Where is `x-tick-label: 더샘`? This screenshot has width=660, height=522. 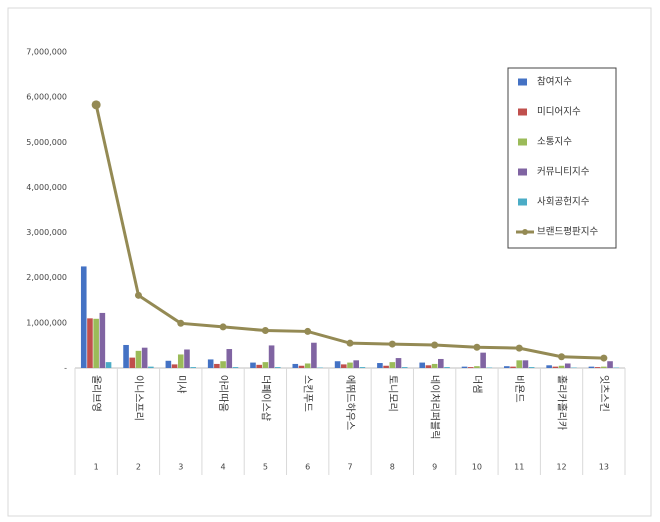 x-tick-label: 더샘 is located at coordinates (477, 384).